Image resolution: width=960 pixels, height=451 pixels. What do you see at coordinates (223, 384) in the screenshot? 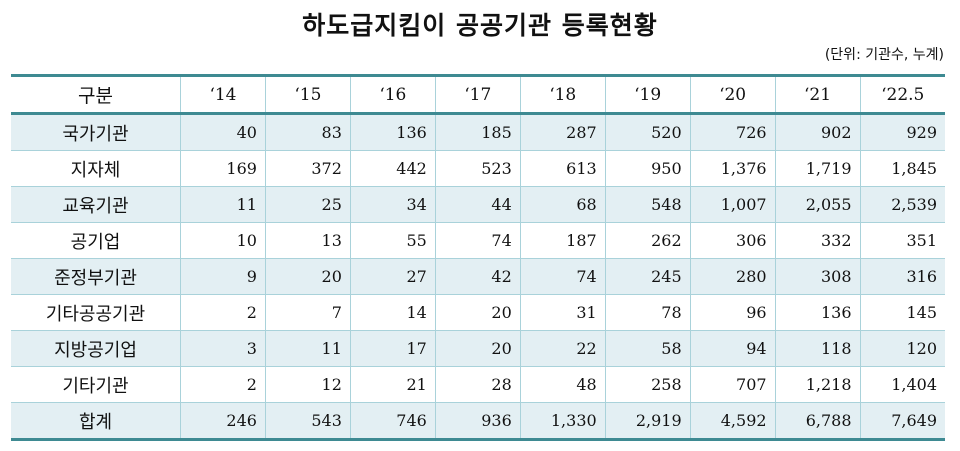
I see `table-cell: 2` at bounding box center [223, 384].